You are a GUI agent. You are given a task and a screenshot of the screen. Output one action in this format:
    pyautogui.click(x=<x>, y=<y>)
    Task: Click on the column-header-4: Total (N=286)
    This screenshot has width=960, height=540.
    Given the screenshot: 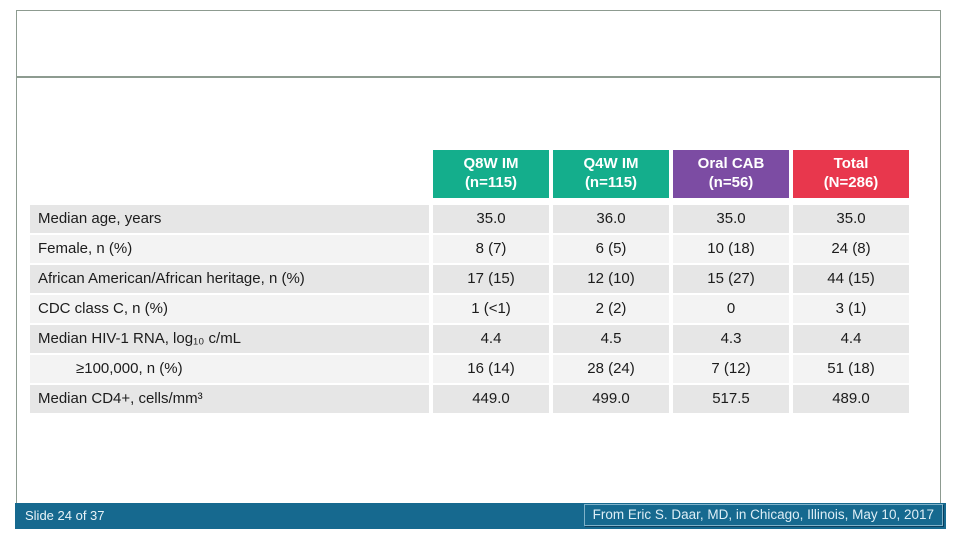 What is the action you would take?
    pyautogui.click(x=851, y=174)
    